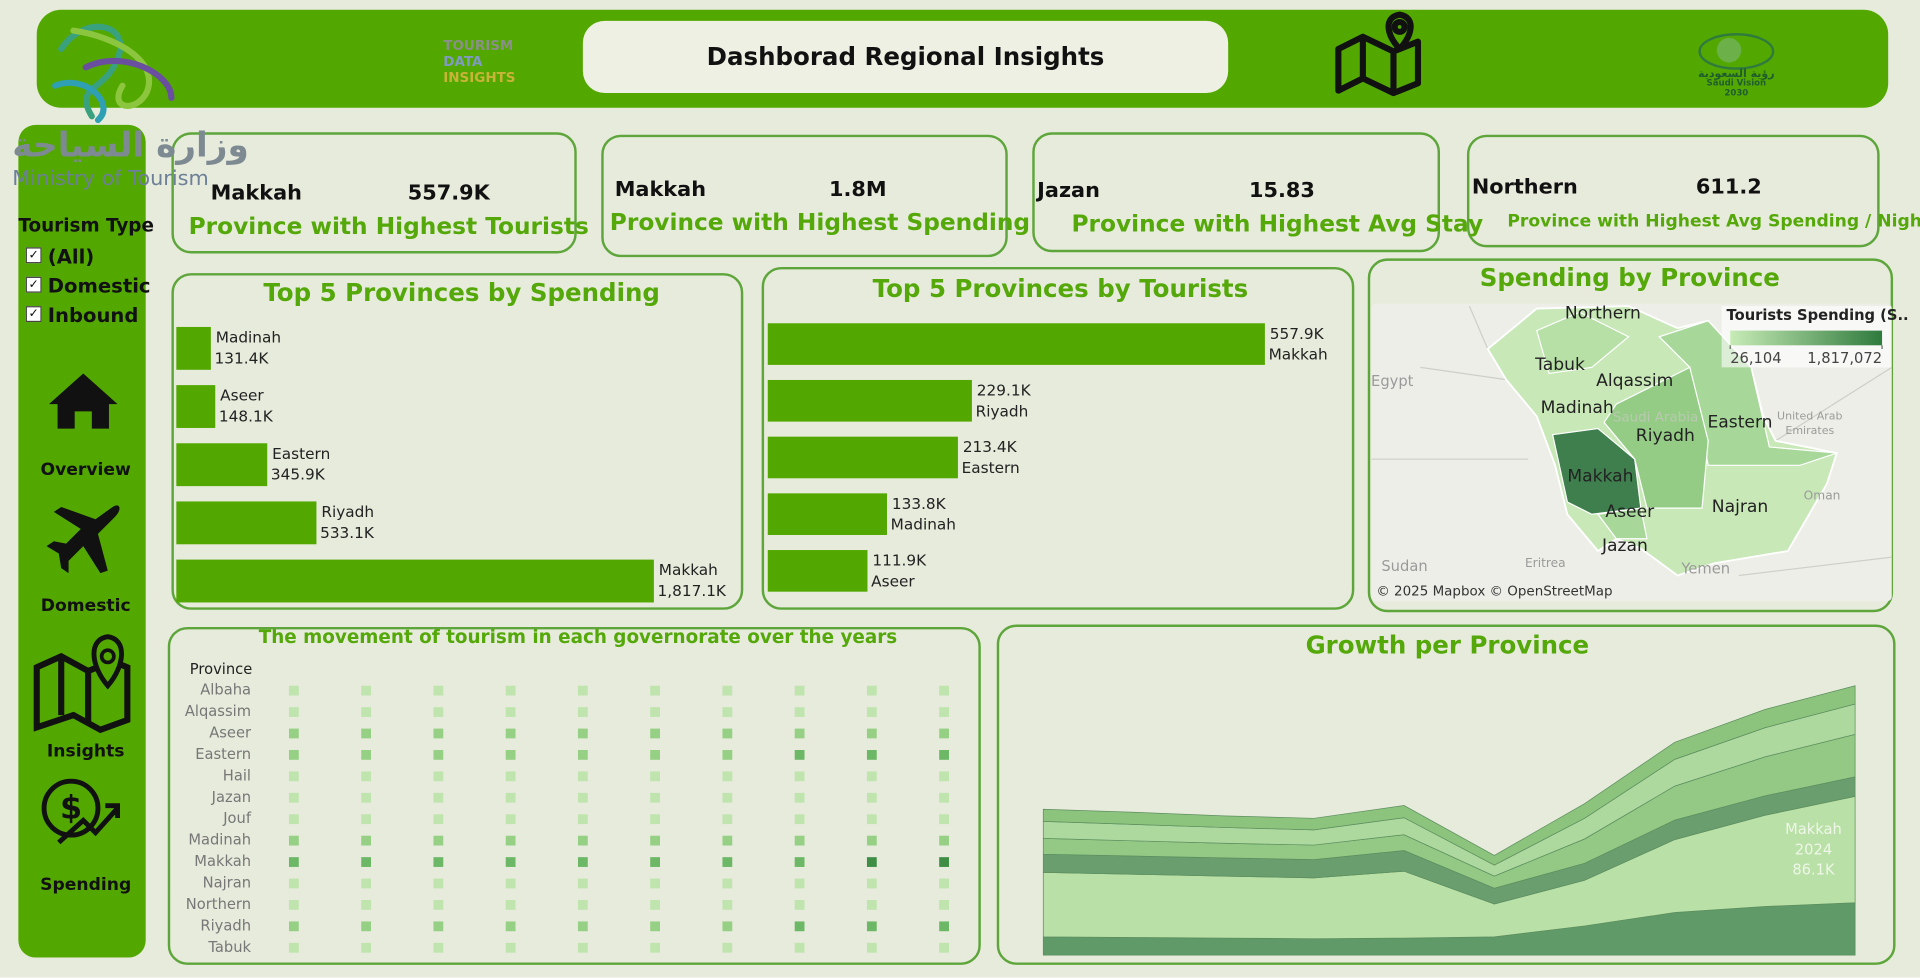  Describe the element at coordinates (1449, 775) in the screenshot. I see `area-layer` at that location.